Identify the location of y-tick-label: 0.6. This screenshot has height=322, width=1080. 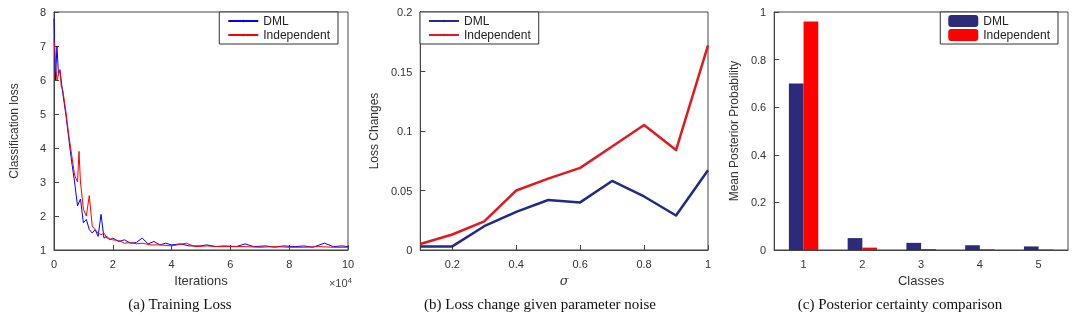
(758, 107).